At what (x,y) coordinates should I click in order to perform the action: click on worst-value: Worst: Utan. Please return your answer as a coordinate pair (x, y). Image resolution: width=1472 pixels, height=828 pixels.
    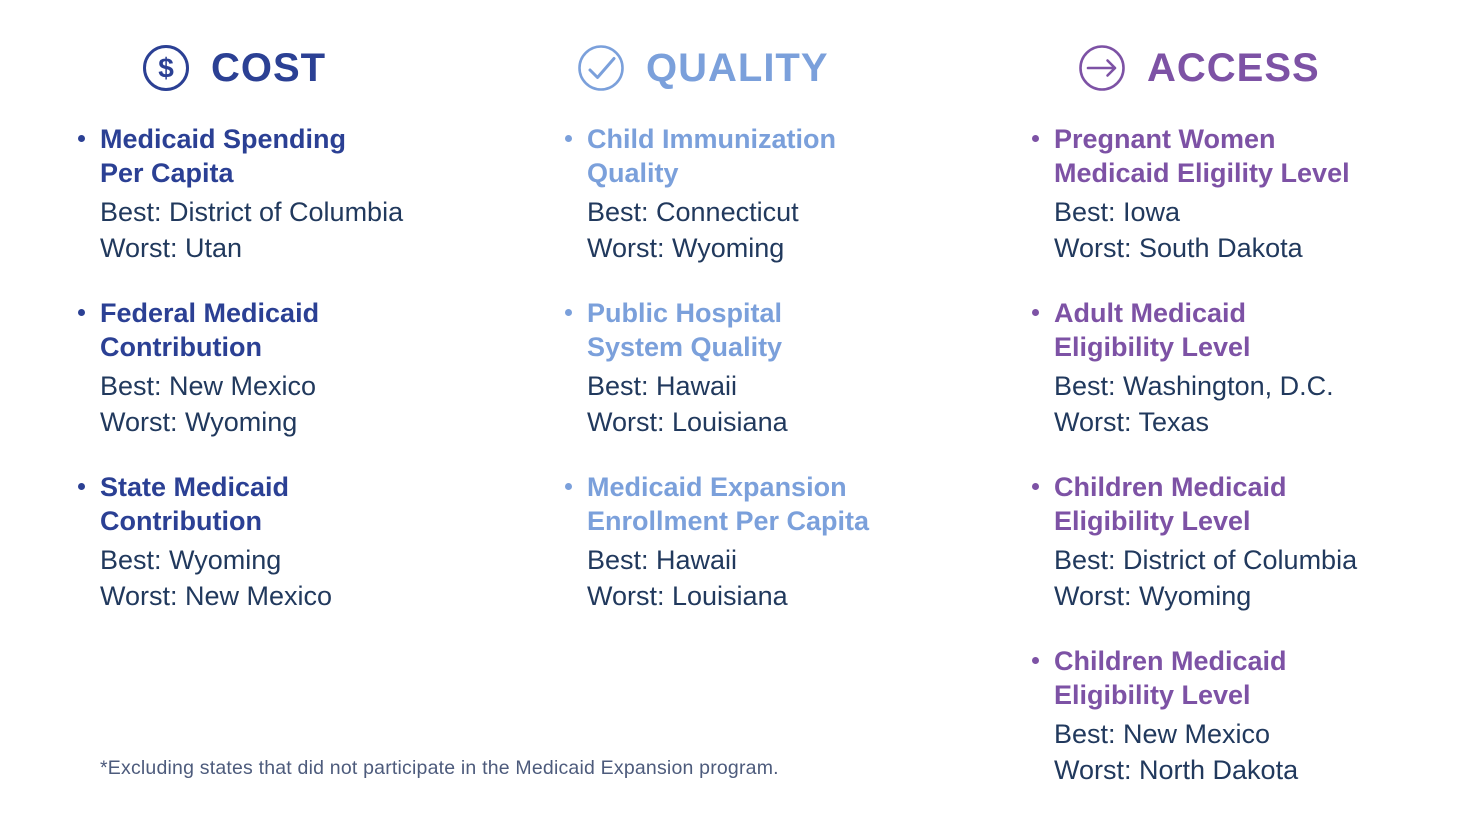
    Looking at the image, I should click on (171, 248).